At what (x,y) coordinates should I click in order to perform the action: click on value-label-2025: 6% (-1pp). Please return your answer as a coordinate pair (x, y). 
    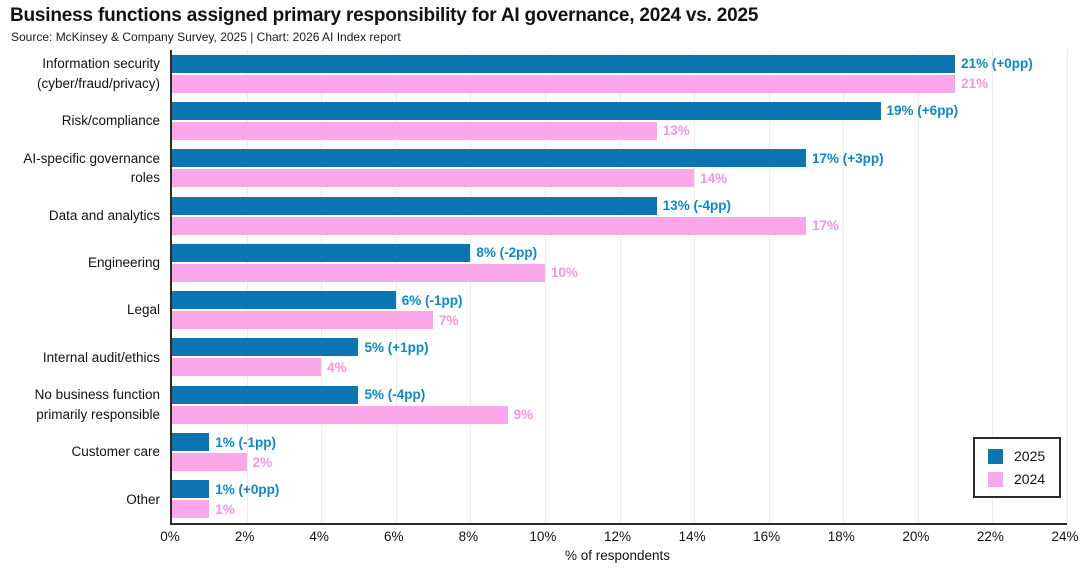
    Looking at the image, I should click on (432, 300).